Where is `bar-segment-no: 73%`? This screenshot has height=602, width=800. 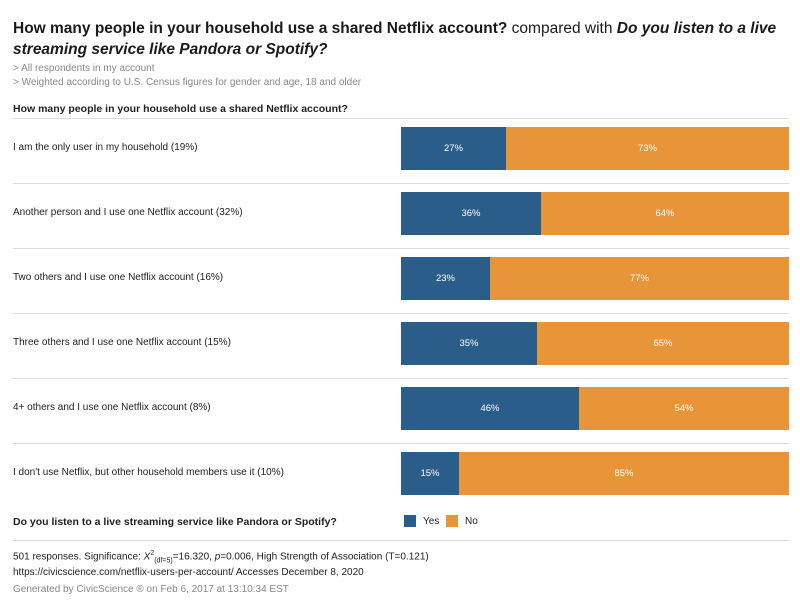
bar-segment-no: 73% is located at coordinates (647, 148).